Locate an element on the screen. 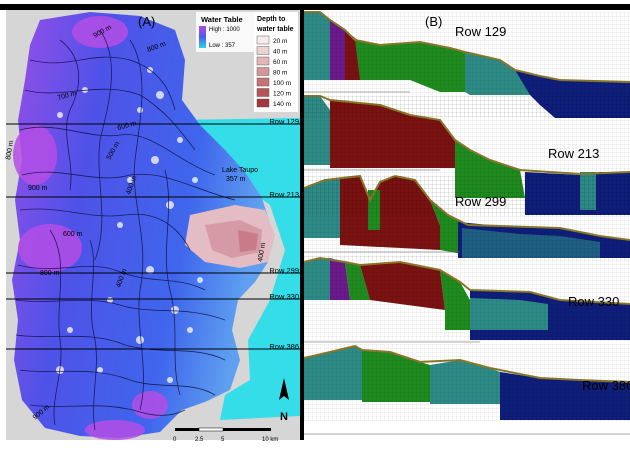  north-arrow-icon: N is located at coordinates (284, 400).